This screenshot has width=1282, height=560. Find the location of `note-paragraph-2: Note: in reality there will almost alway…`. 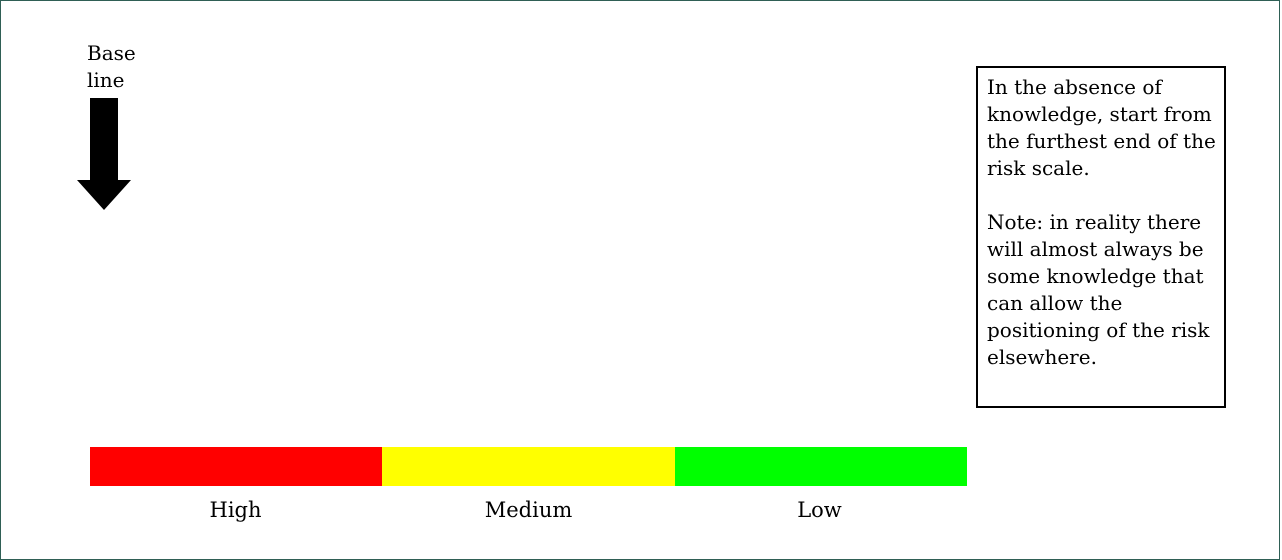

note-paragraph-2: Note: in reality there will almost alway… is located at coordinates (1098, 289).